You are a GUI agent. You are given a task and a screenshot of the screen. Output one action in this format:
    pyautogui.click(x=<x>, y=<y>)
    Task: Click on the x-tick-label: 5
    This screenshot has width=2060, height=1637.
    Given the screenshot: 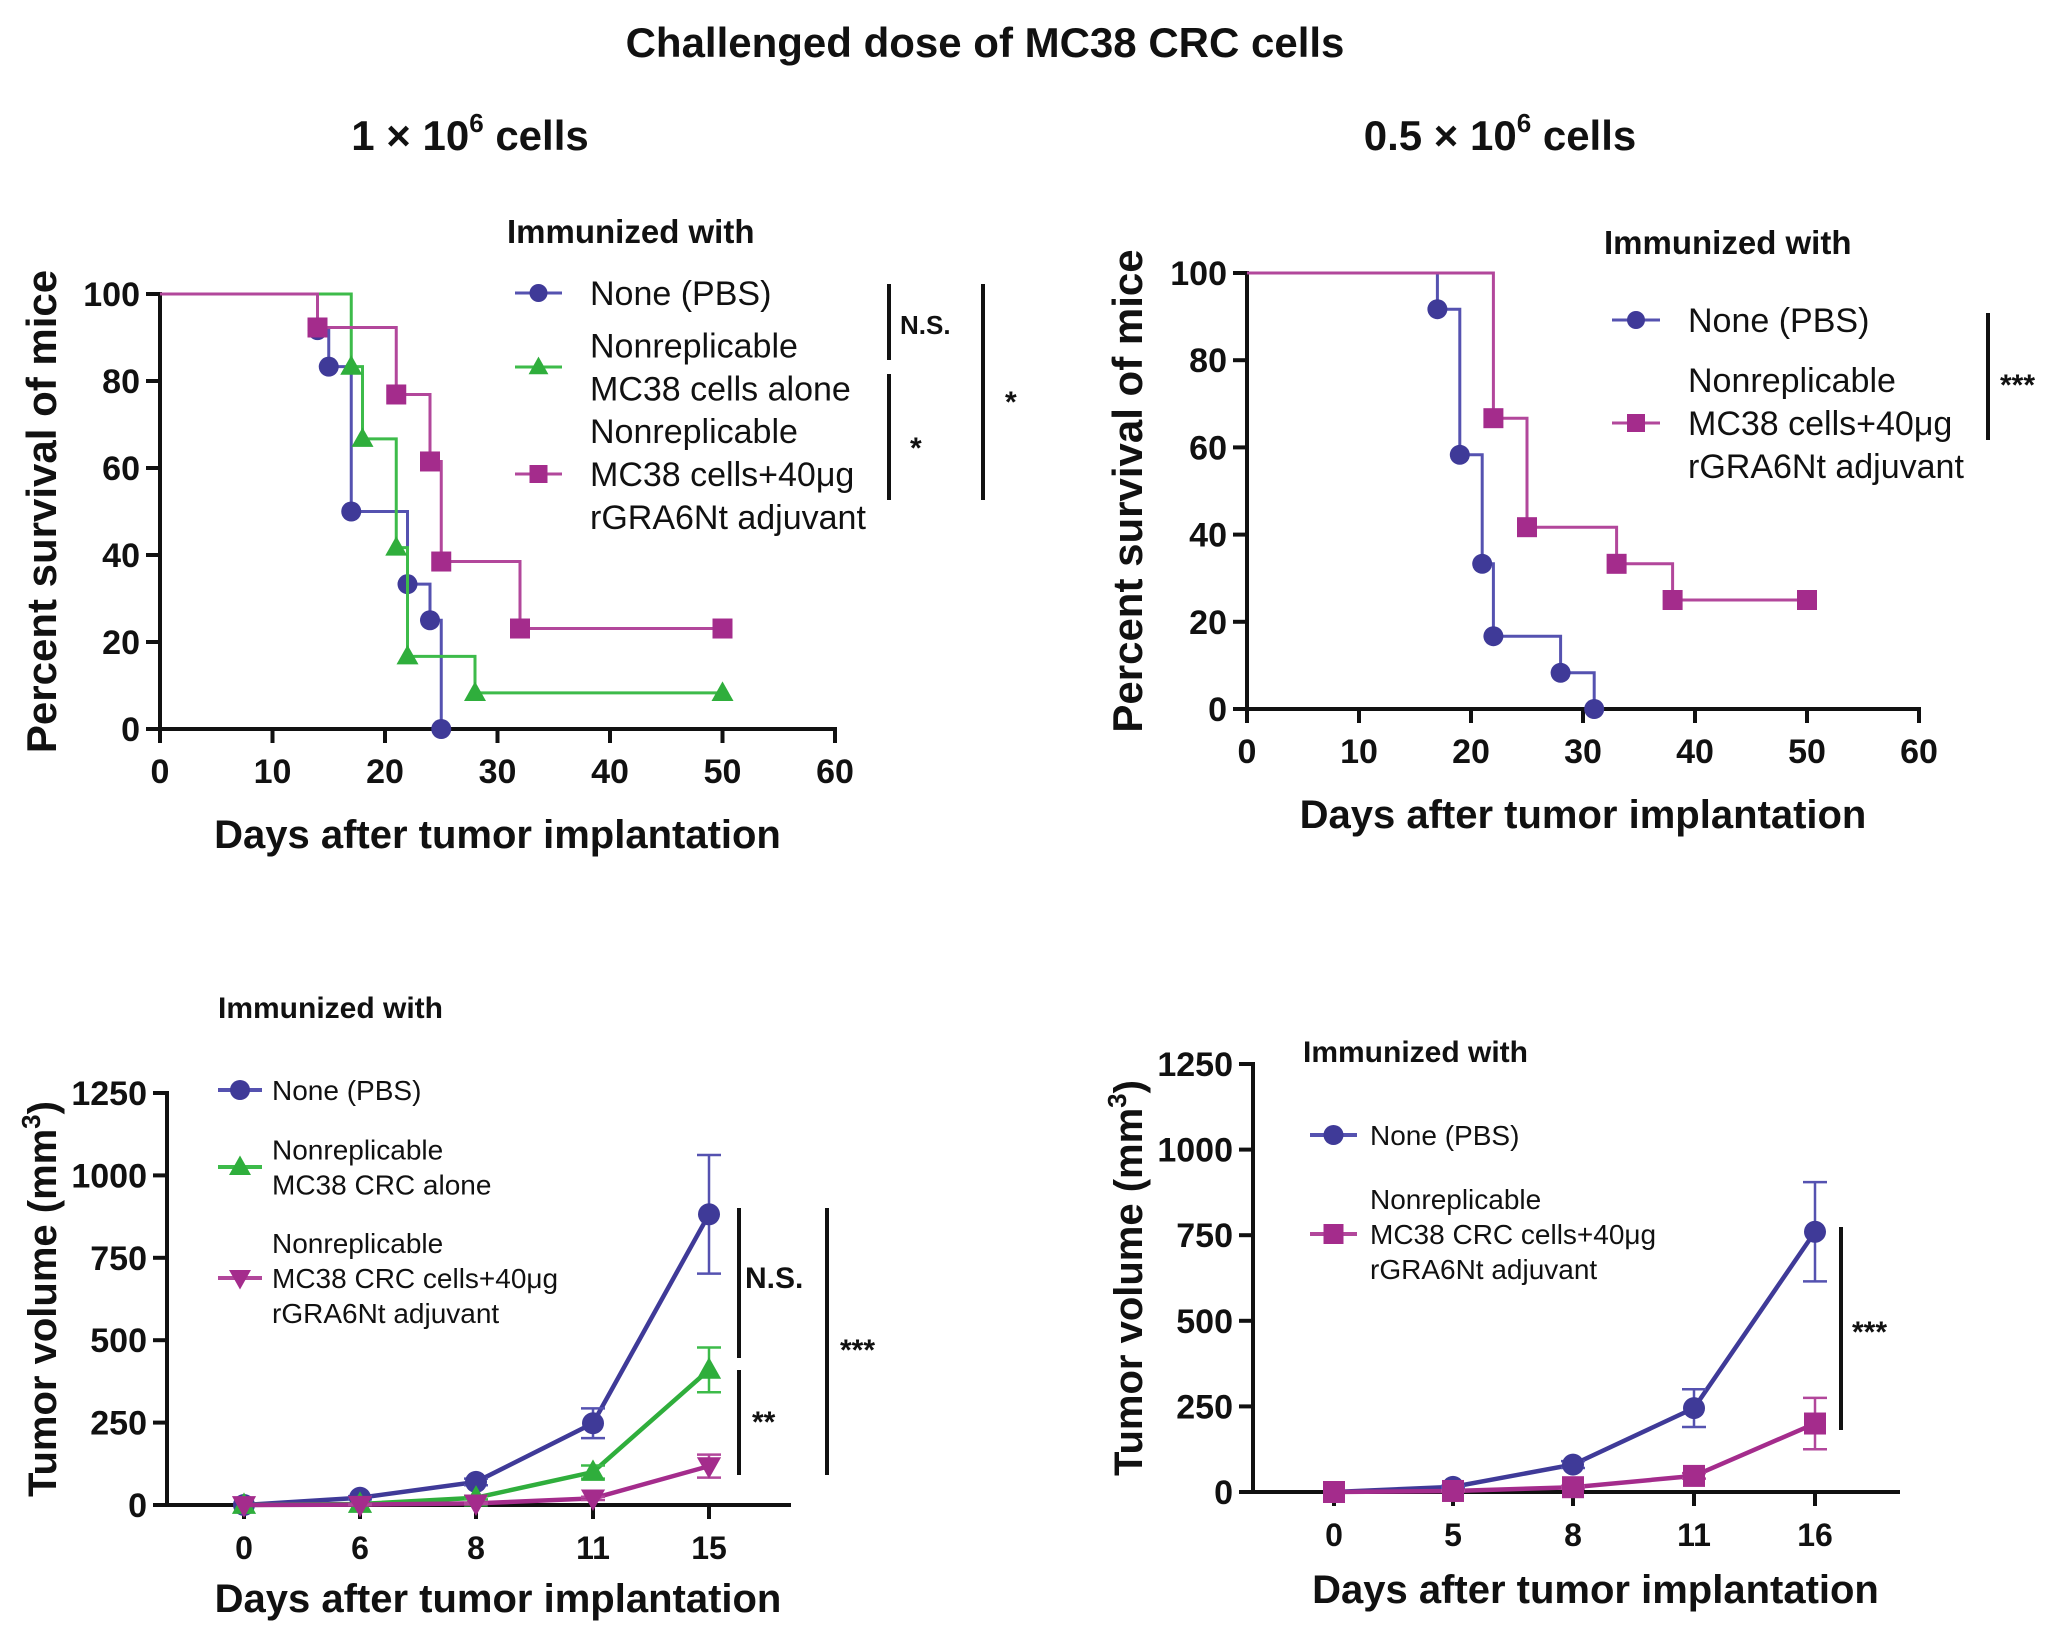 What is the action you would take?
    pyautogui.click(x=1453, y=1535)
    